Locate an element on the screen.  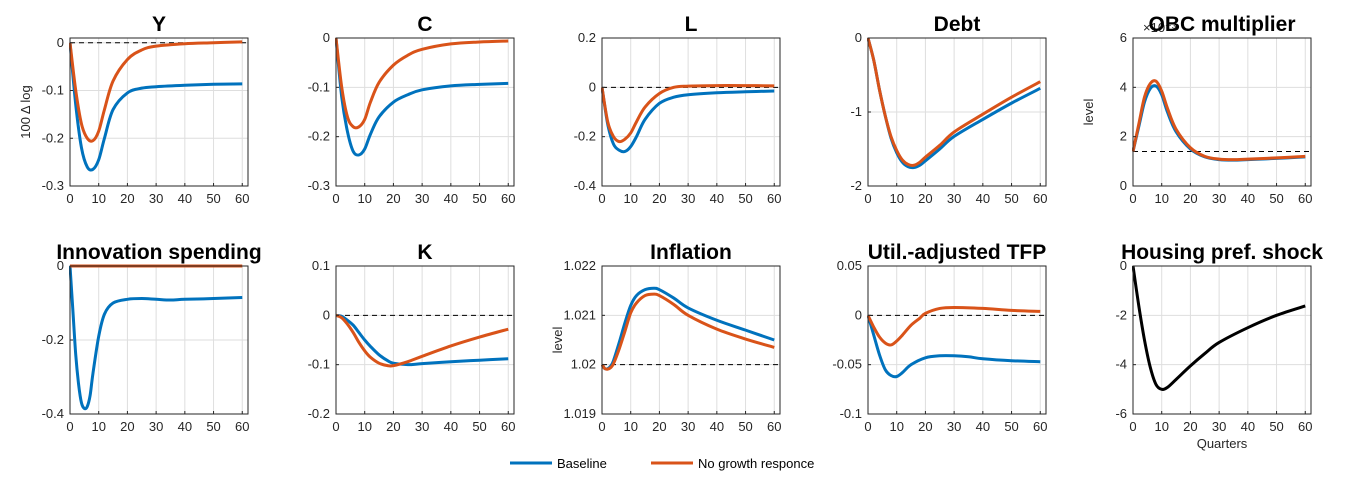
subplot-3: 0 10 20 30 40 50 60 -0.4 -0.2 0 0.2 L is located at coordinates (678, 109).